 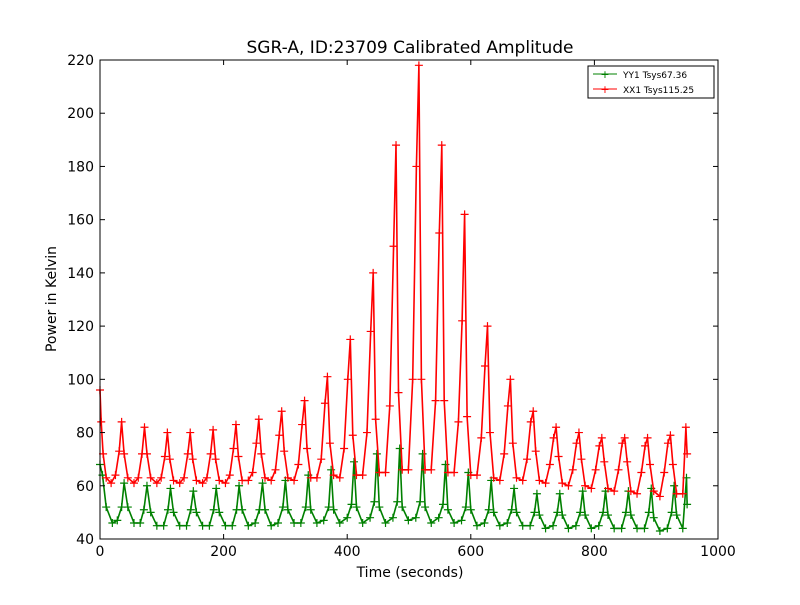 What do you see at coordinates (651, 82) in the screenshot?
I see `legend: + YY1 Tsys67.36 + XX1 Tsys115.25` at bounding box center [651, 82].